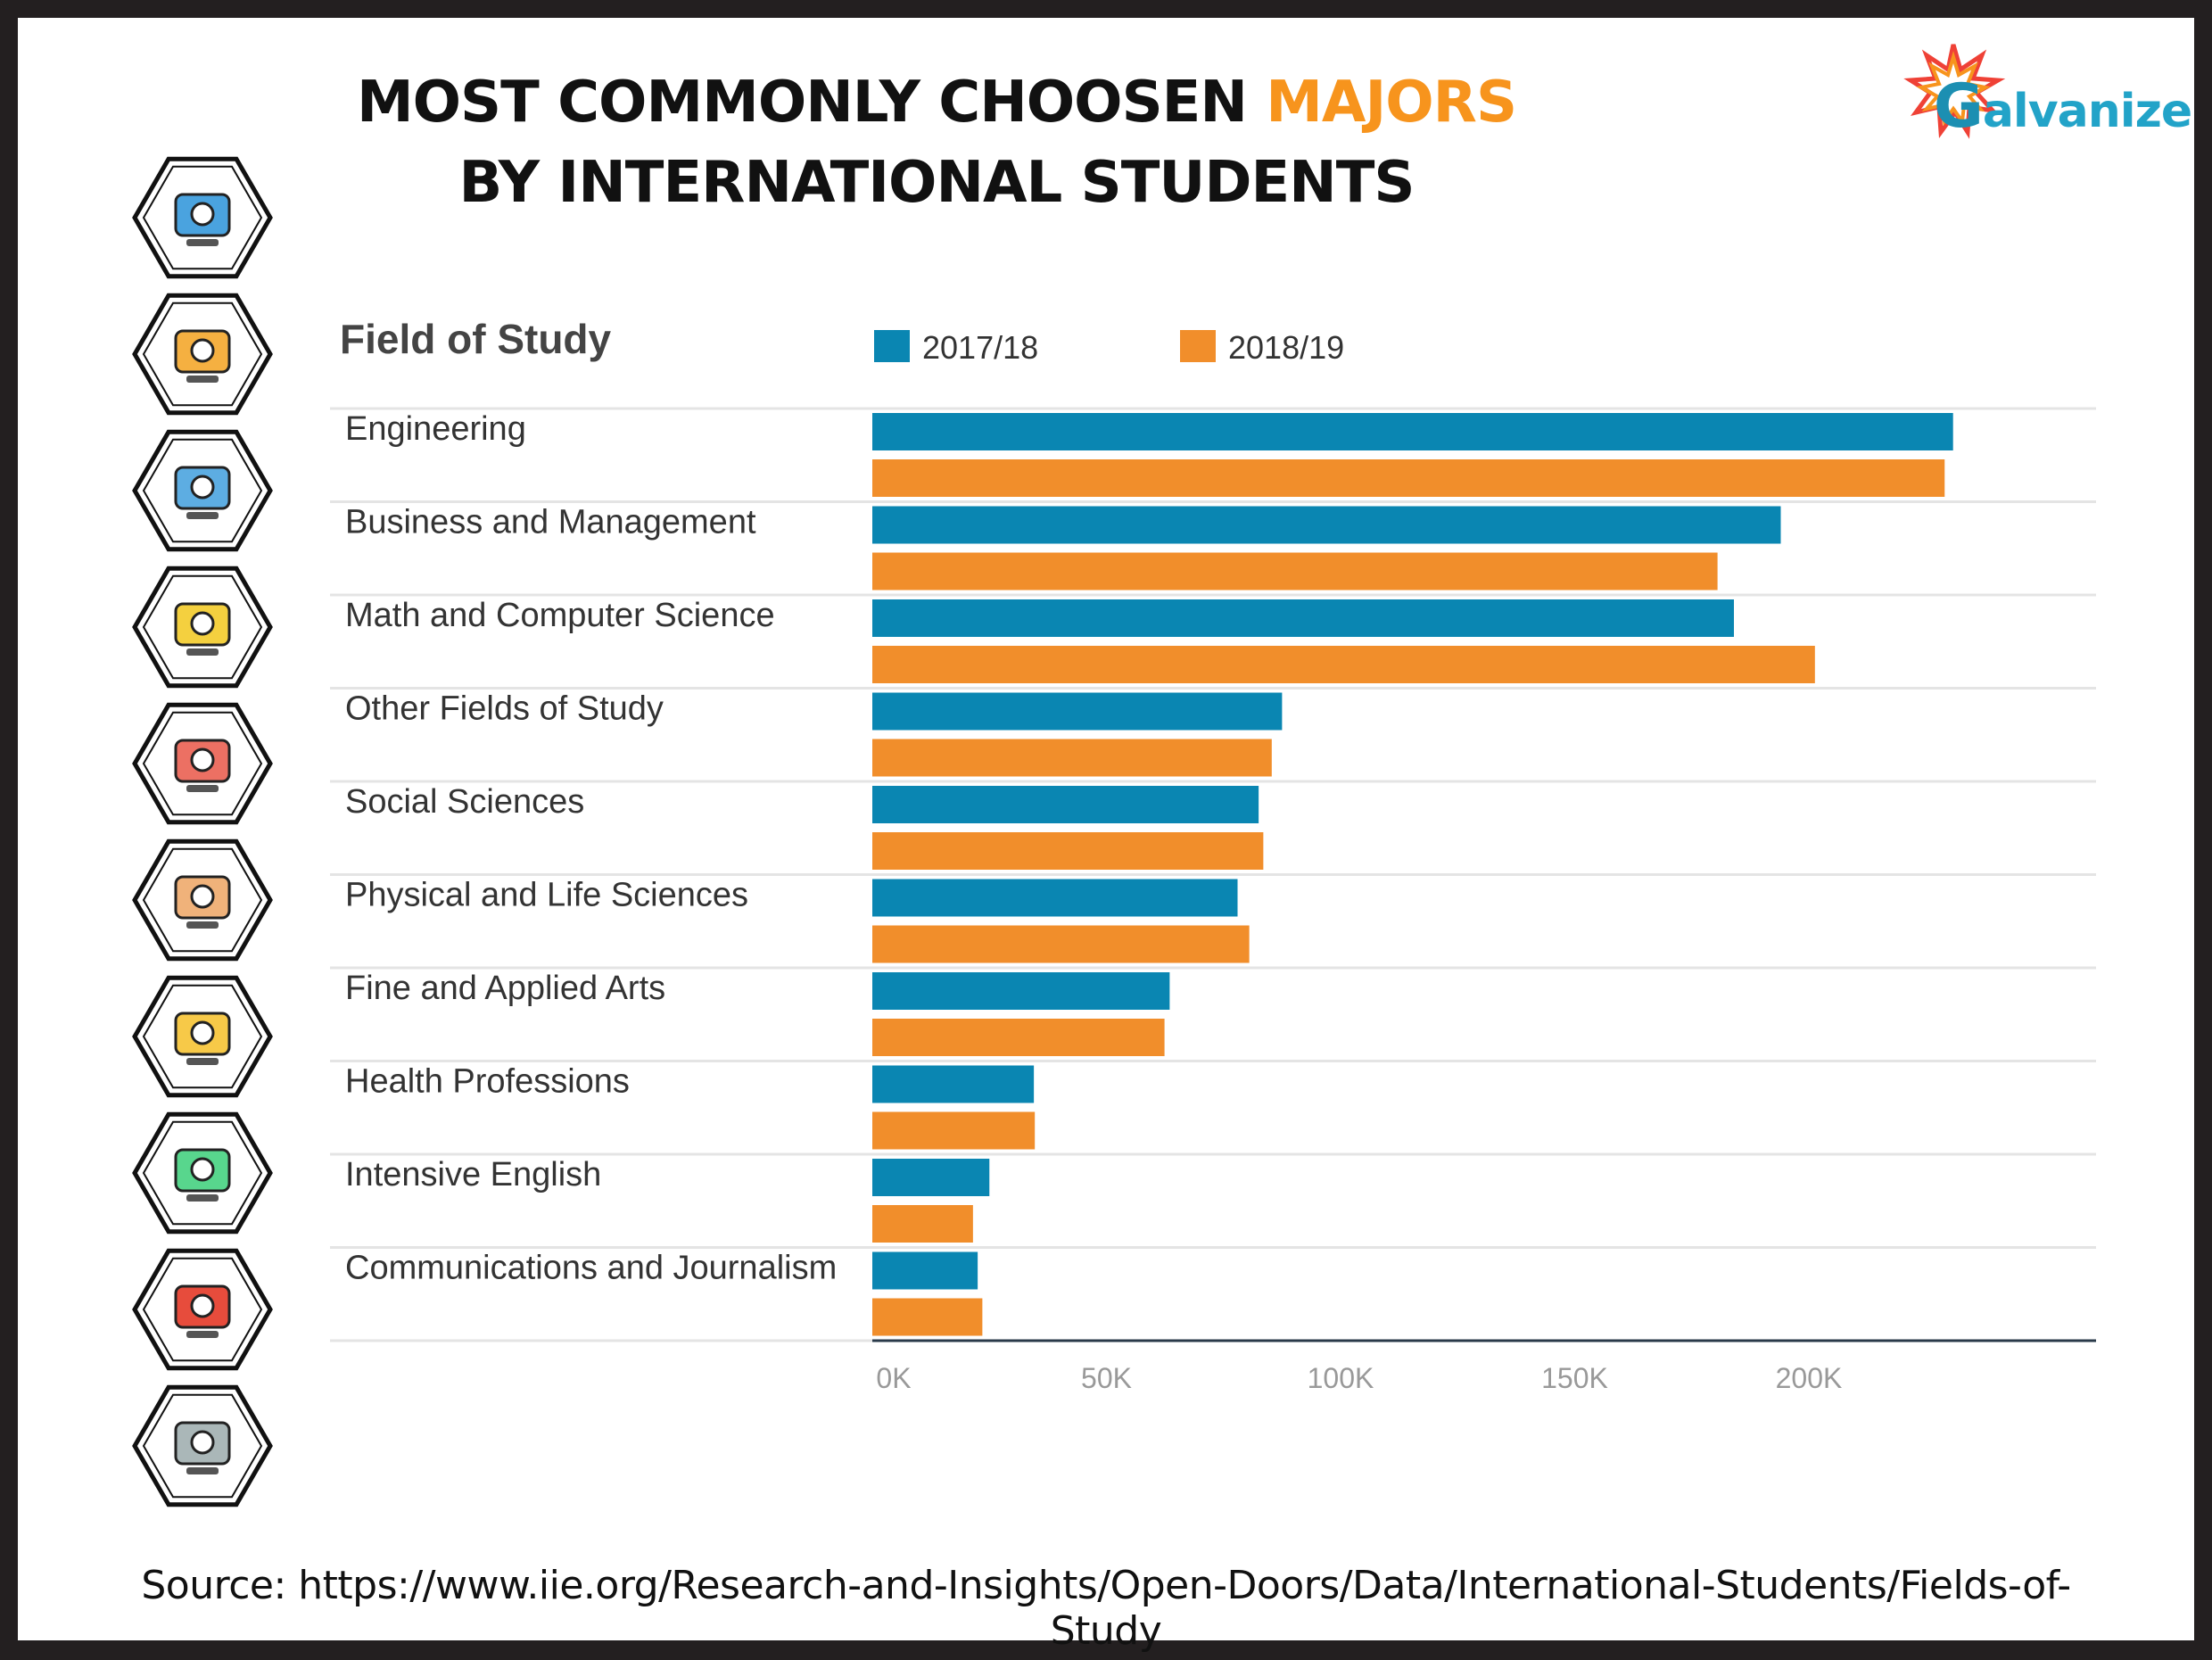  What do you see at coordinates (487, 1082) in the screenshot?
I see `category-label: Health Professions` at bounding box center [487, 1082].